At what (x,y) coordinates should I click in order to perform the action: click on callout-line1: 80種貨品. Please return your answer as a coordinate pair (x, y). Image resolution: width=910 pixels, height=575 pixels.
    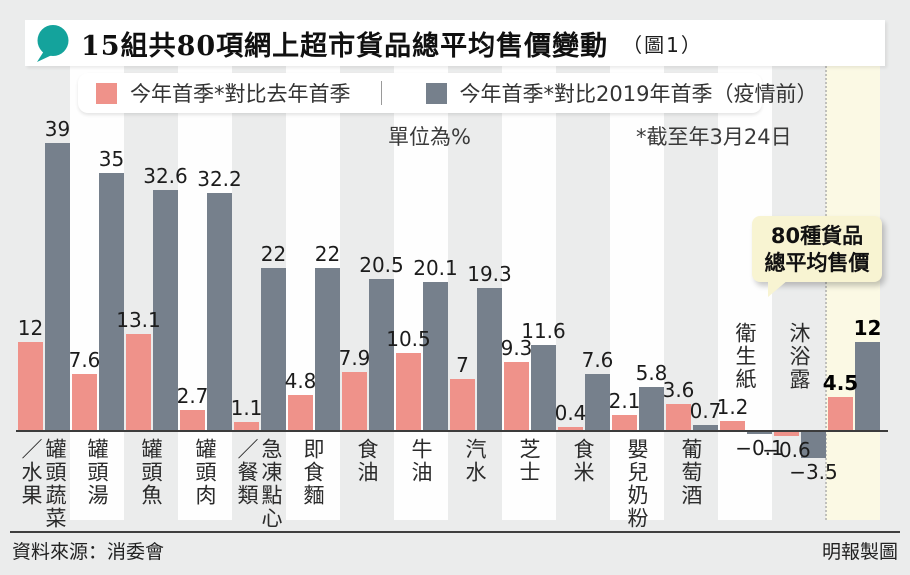
    Looking at the image, I should click on (817, 236).